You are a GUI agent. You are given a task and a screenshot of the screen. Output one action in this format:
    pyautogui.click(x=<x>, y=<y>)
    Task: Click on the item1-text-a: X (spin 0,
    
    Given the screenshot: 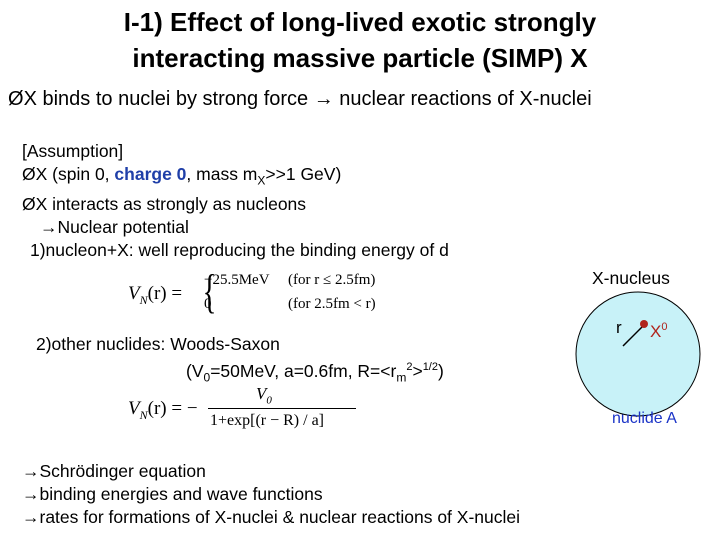 What is the action you would take?
    pyautogui.click(x=75, y=174)
    